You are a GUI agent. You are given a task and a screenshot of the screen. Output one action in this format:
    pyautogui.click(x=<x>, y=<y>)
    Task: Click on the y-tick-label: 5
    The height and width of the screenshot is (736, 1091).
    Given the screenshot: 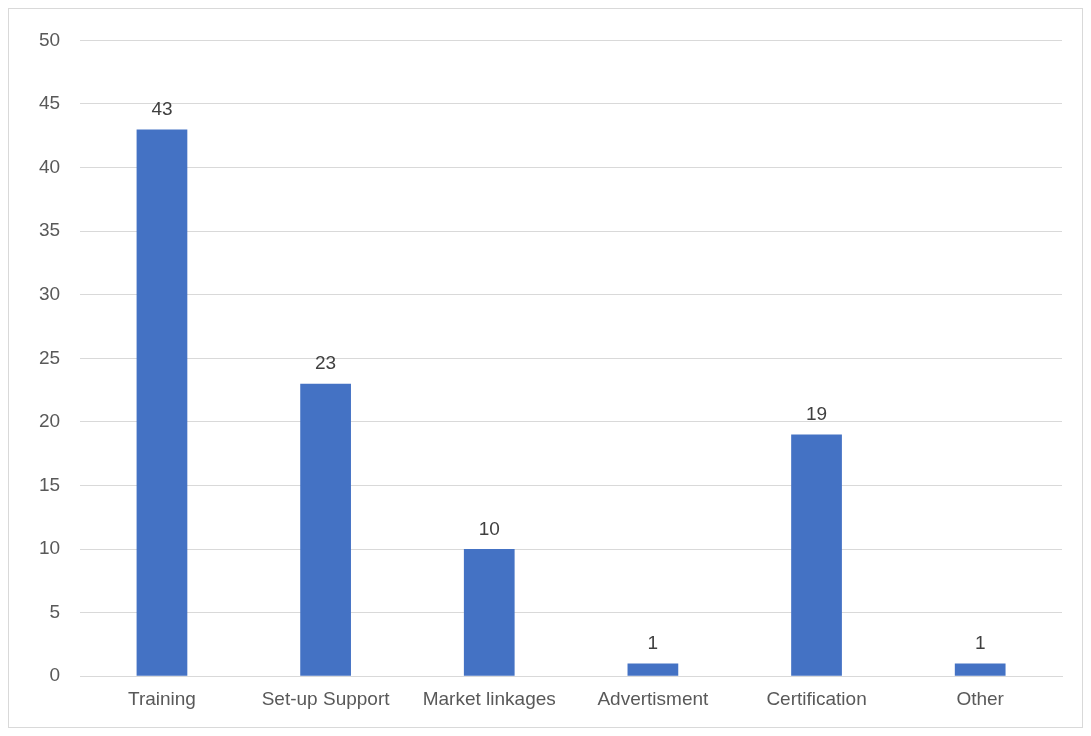 What is the action you would take?
    pyautogui.click(x=55, y=611)
    